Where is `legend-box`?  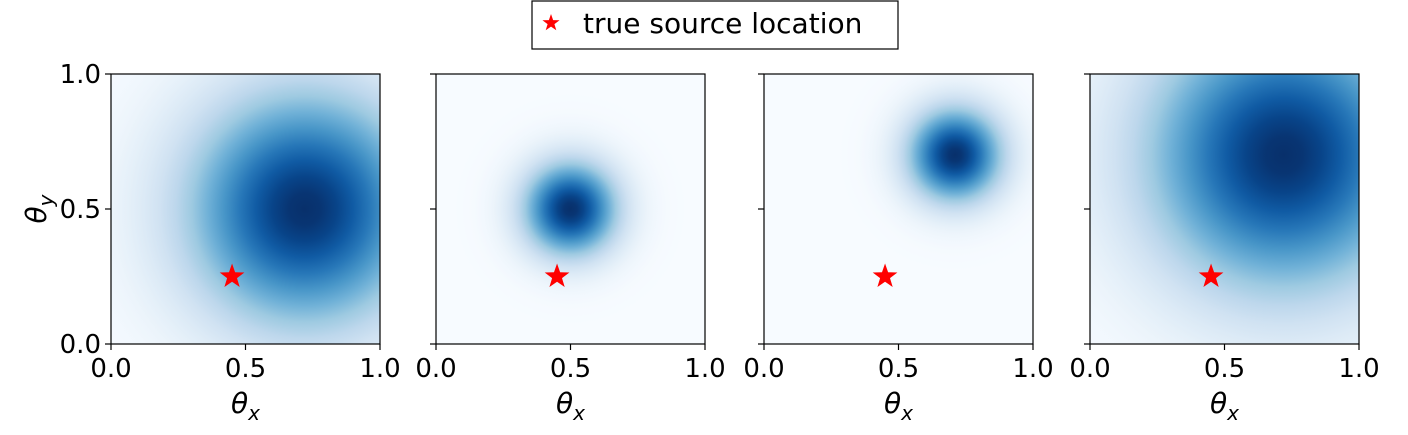
legend-box is located at coordinates (715, 25).